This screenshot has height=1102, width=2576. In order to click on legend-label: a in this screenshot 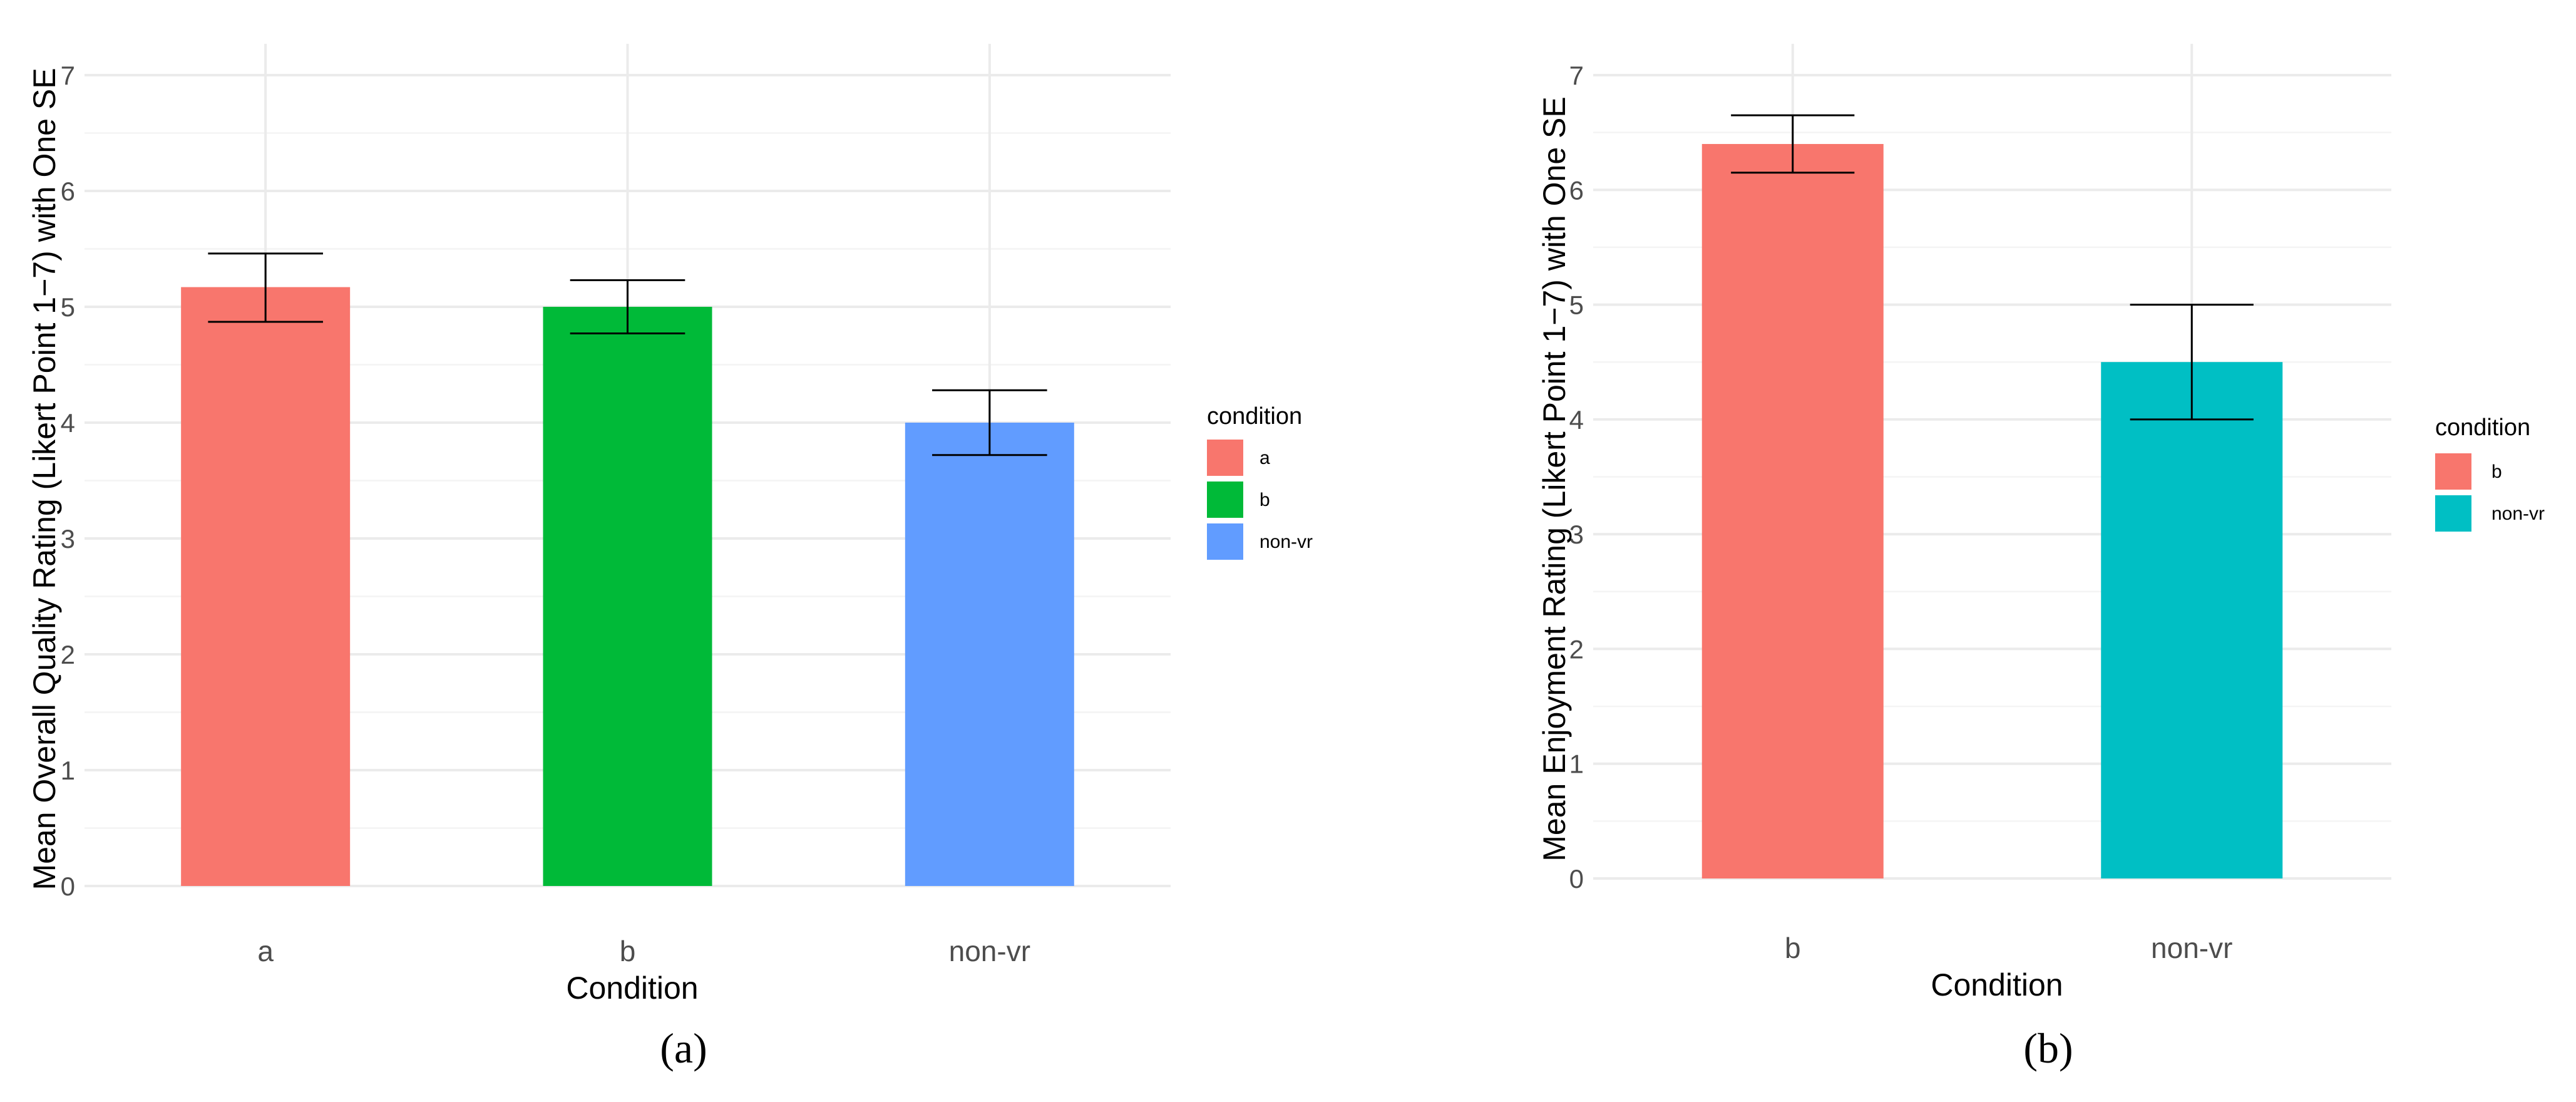, I will do `click(1265, 458)`.